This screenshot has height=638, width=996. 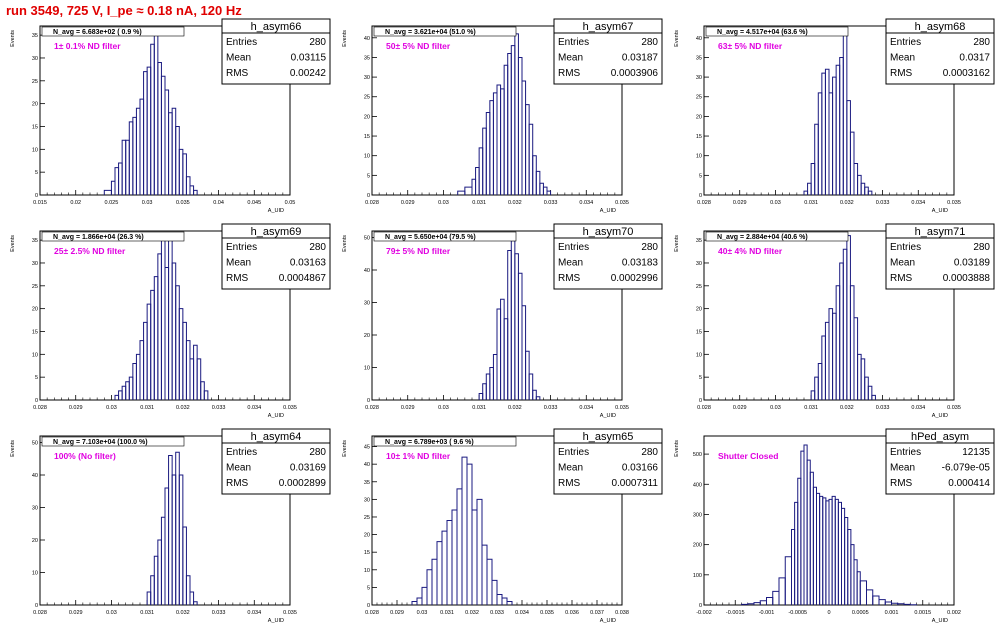 I want to click on n-avg-annotation: N_avg = 2.884e+04 (40.6 %), so click(x=762, y=237).